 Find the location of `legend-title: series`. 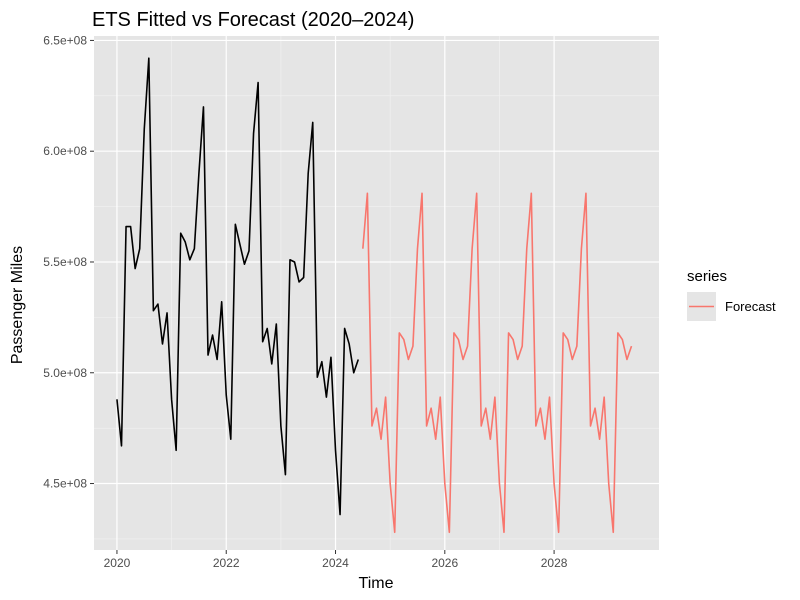

legend-title: series is located at coordinates (707, 276).